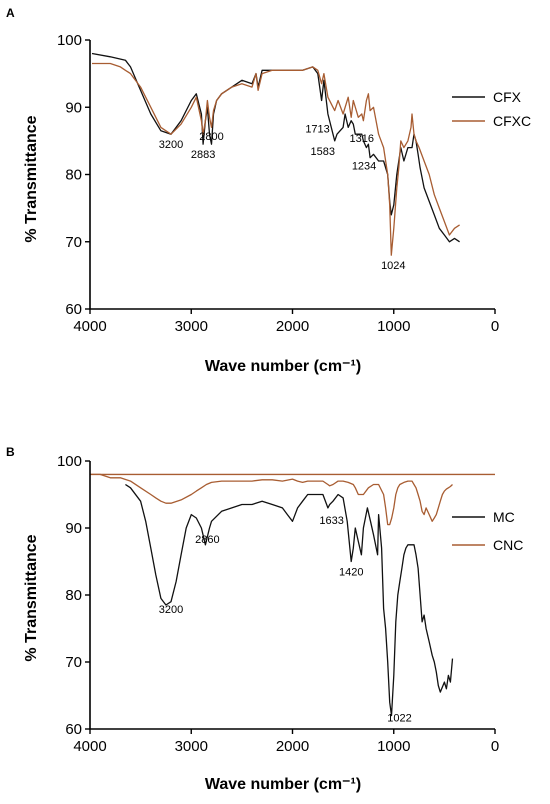 This screenshot has width=550, height=804. Describe the element at coordinates (203, 155) in the screenshot. I see `peak-label-2883: 2883` at that location.